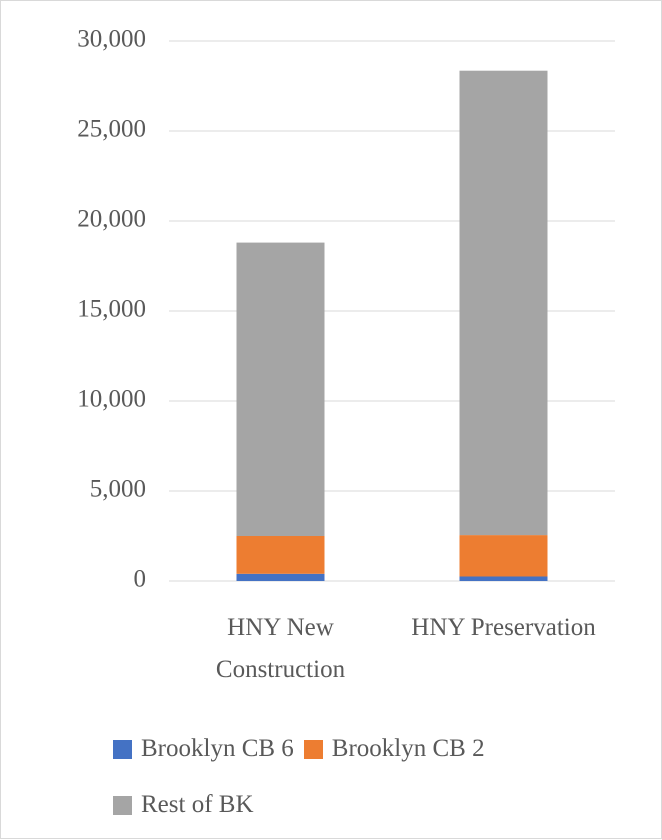 This screenshot has width=662, height=840. What do you see at coordinates (111, 129) in the screenshot?
I see `y-tick-label: 25,000` at bounding box center [111, 129].